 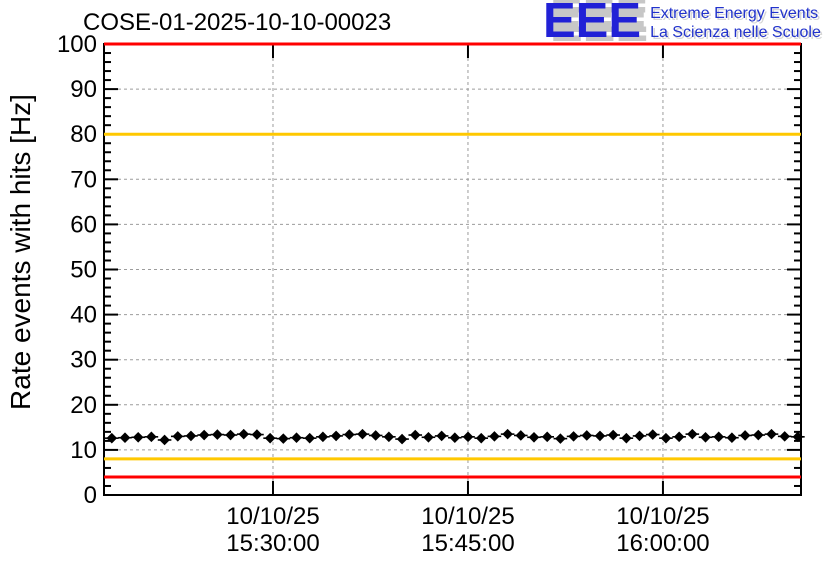 I want to click on y-tick-label: 70, so click(x=83, y=179).